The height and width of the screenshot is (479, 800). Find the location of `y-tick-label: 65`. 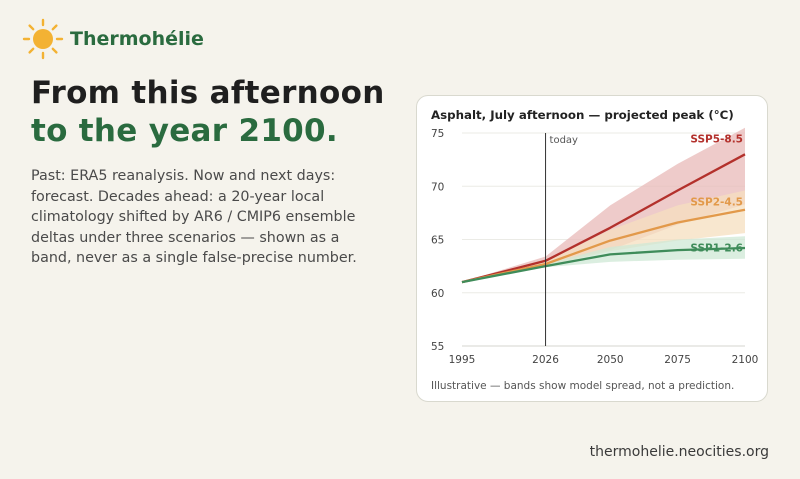

y-tick-label: 65 is located at coordinates (437, 241).